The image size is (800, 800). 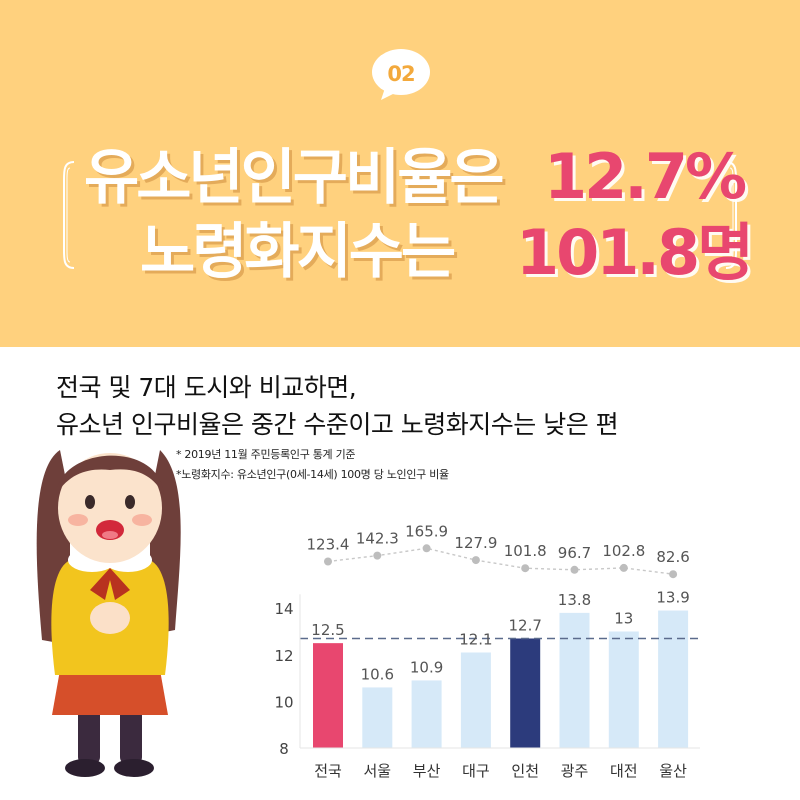 What do you see at coordinates (283, 609) in the screenshot?
I see `y-tick-label: 14` at bounding box center [283, 609].